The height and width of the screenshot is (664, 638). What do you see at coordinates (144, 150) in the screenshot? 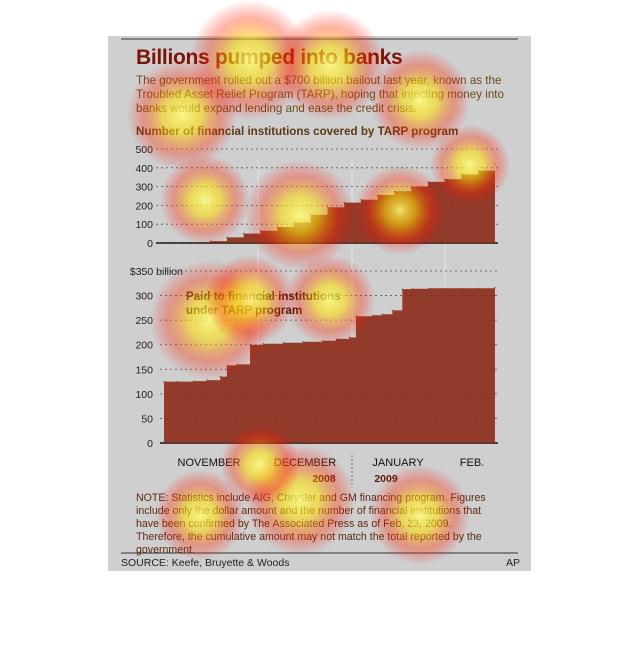
I see `y-tick-label: 500` at bounding box center [144, 150].